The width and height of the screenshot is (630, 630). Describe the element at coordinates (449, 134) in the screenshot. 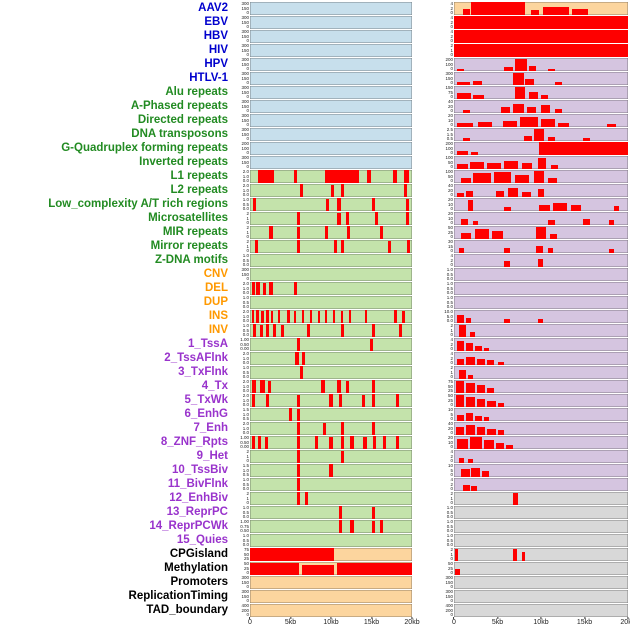

I see `y-tick-label: 1.5` at that location.